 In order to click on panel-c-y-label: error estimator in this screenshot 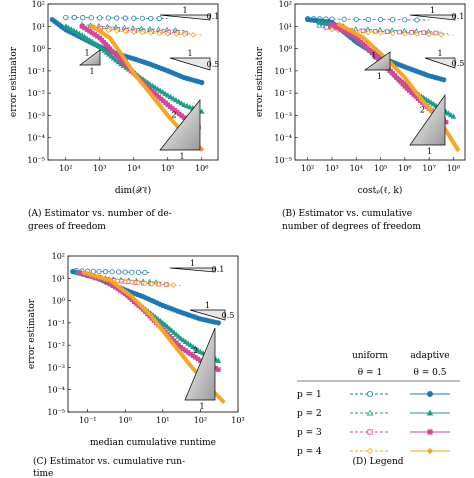, I will do `click(32, 333)`.